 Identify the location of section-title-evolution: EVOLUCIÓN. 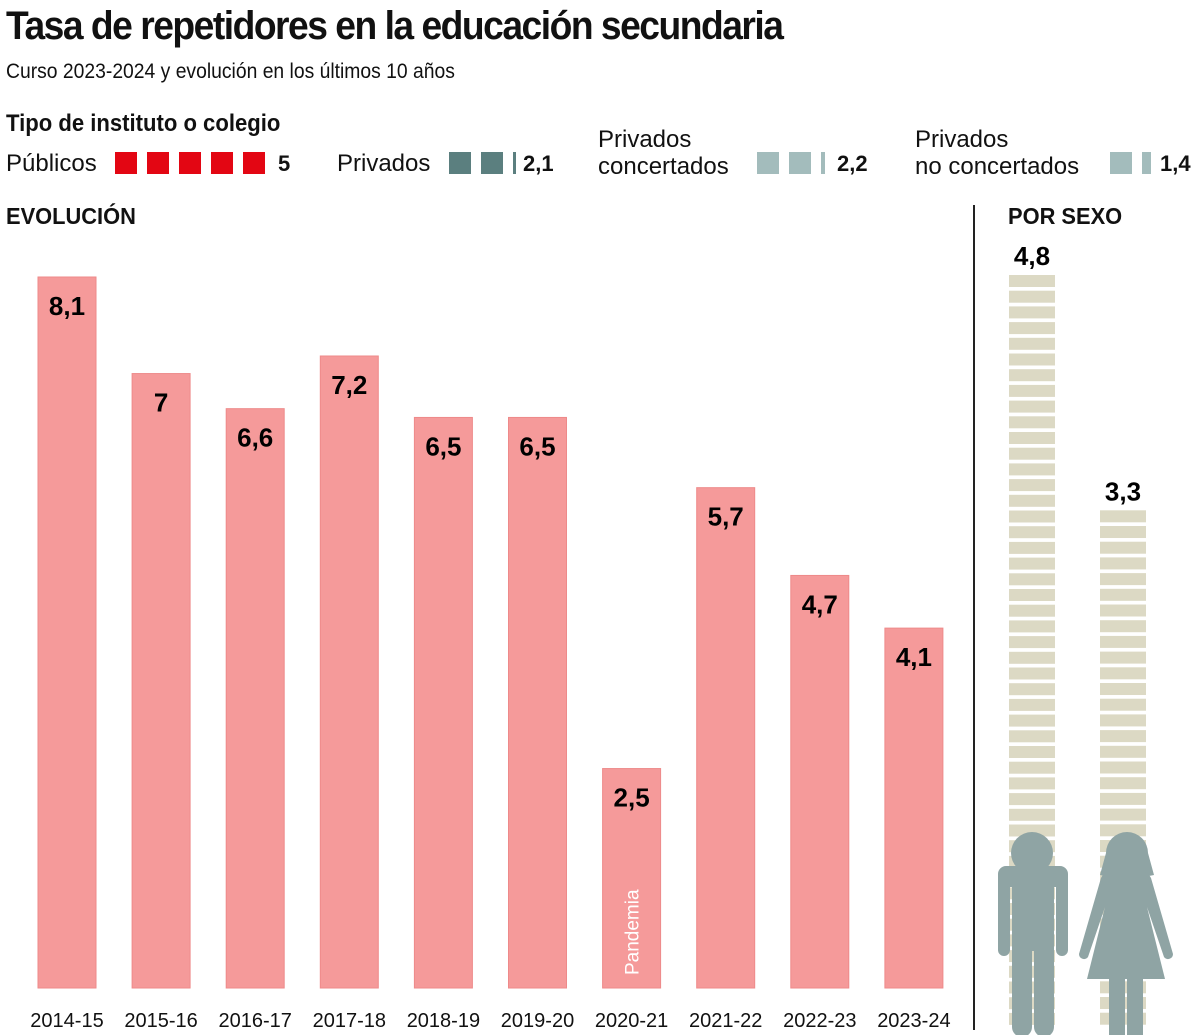
(71, 216).